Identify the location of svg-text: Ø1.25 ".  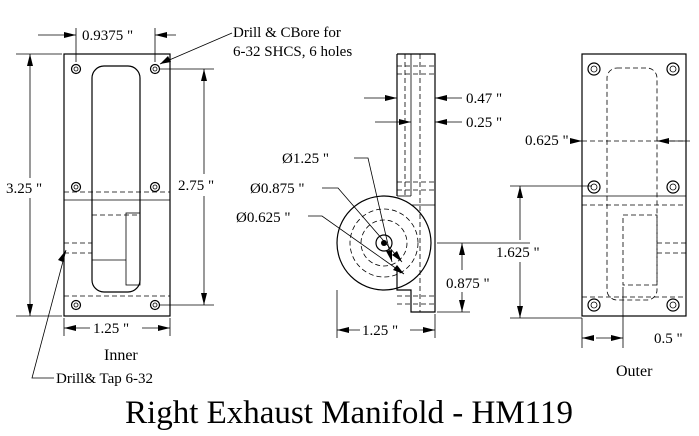
(305, 159).